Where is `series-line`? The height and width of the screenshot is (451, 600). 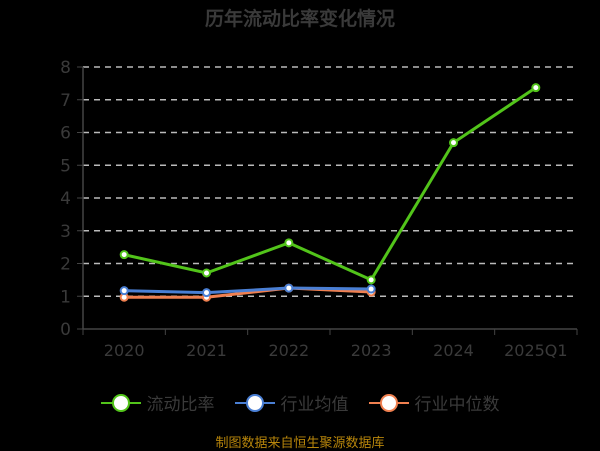 series-line is located at coordinates (248, 290).